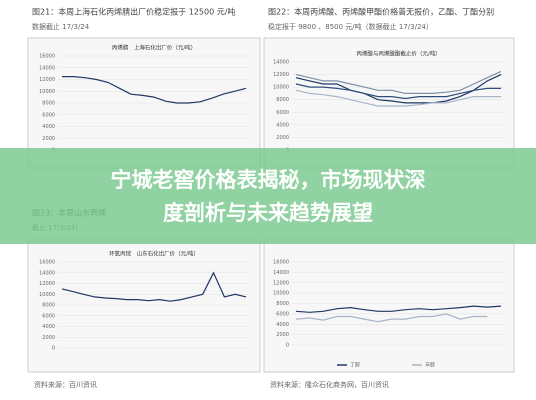 This screenshot has height=400, width=536. I want to click on legend-label: 辛醇, so click(430, 365).